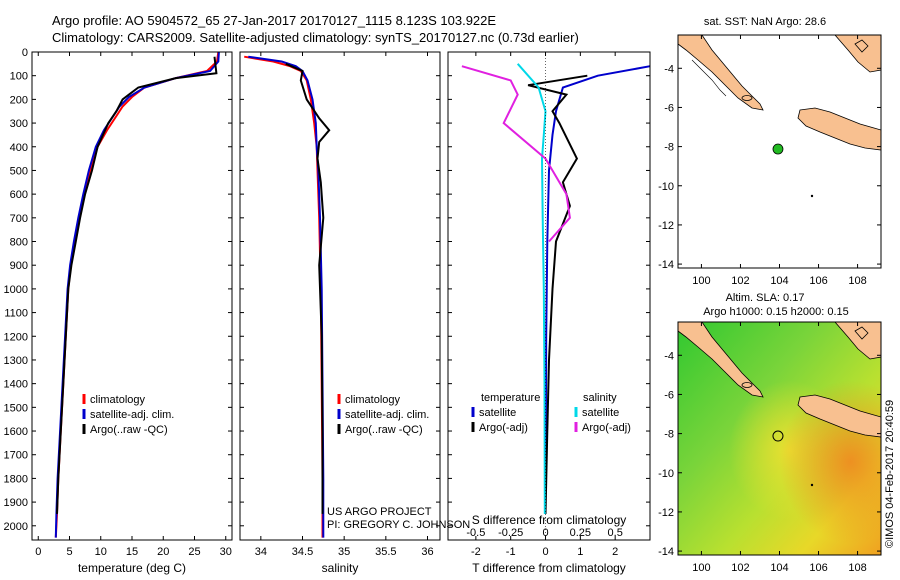  What do you see at coordinates (16, 361) in the screenshot?
I see `y-tick-label: 1300` at bounding box center [16, 361].